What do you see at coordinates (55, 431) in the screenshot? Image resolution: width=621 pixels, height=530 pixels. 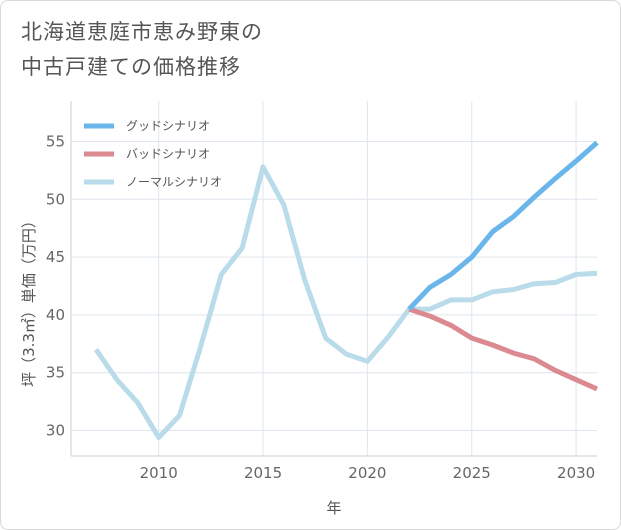 I see `y-tick-label: 30` at bounding box center [55, 431].